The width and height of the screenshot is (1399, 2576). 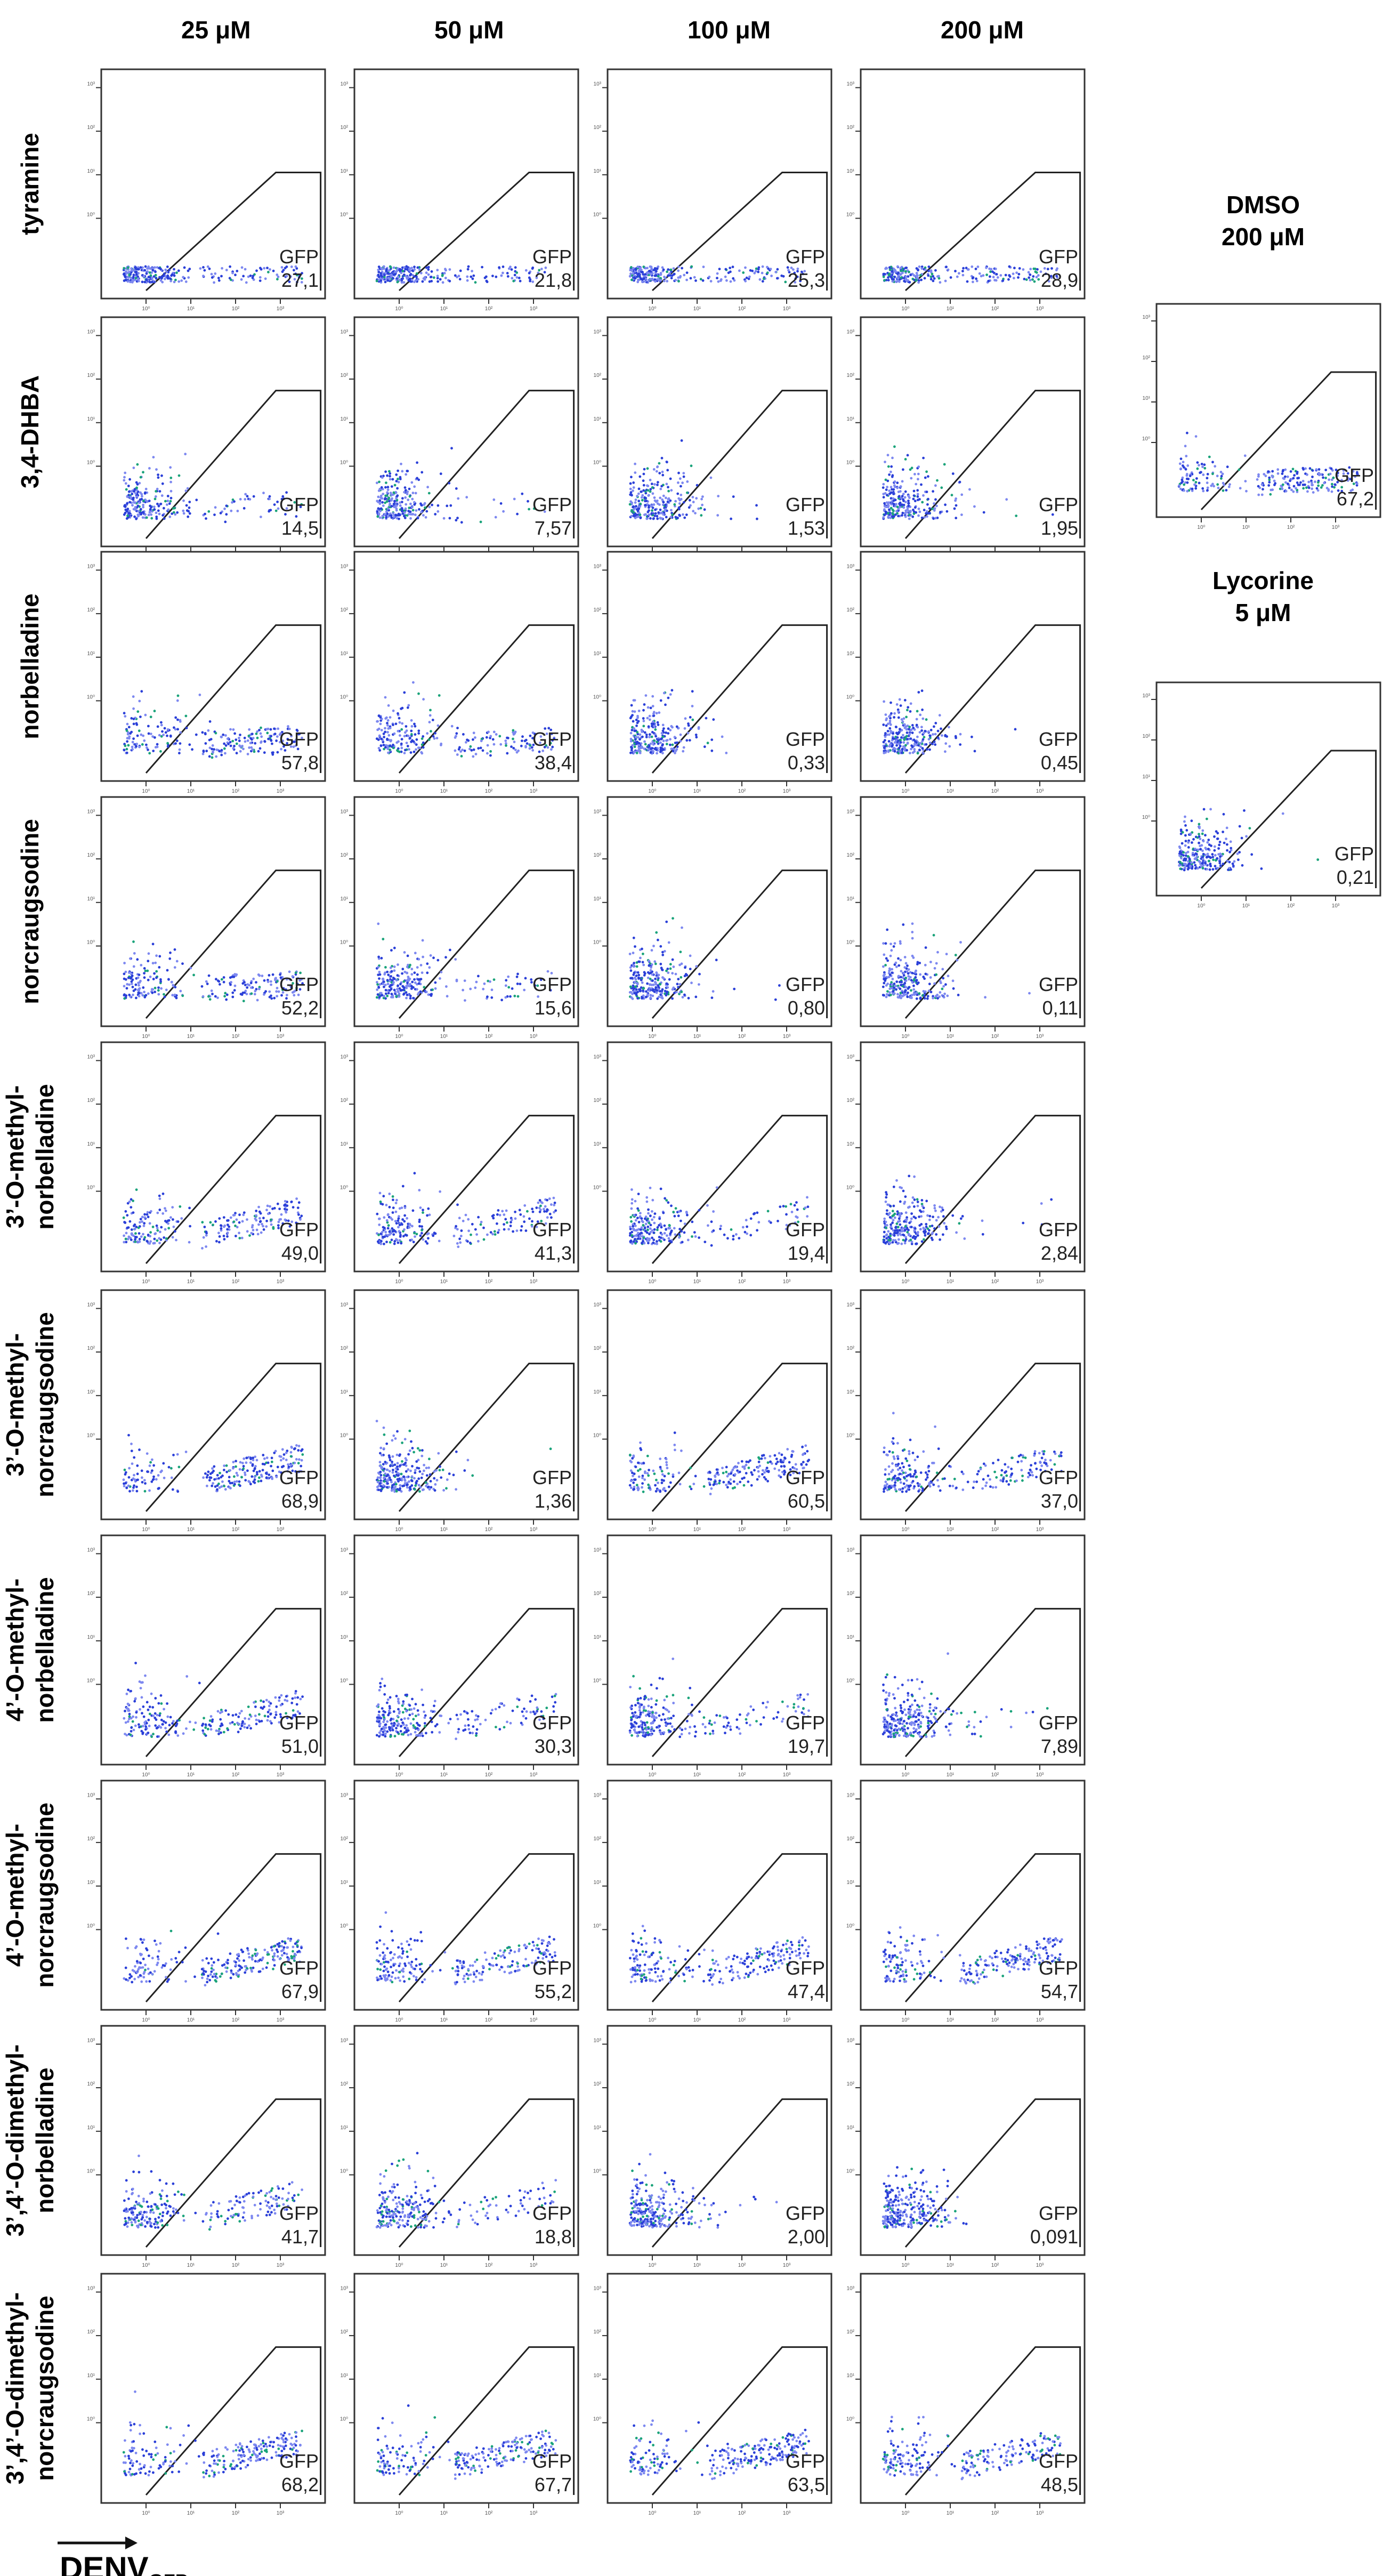 What do you see at coordinates (236, 791) in the screenshot?
I see `x-tick-label: 10²` at bounding box center [236, 791].